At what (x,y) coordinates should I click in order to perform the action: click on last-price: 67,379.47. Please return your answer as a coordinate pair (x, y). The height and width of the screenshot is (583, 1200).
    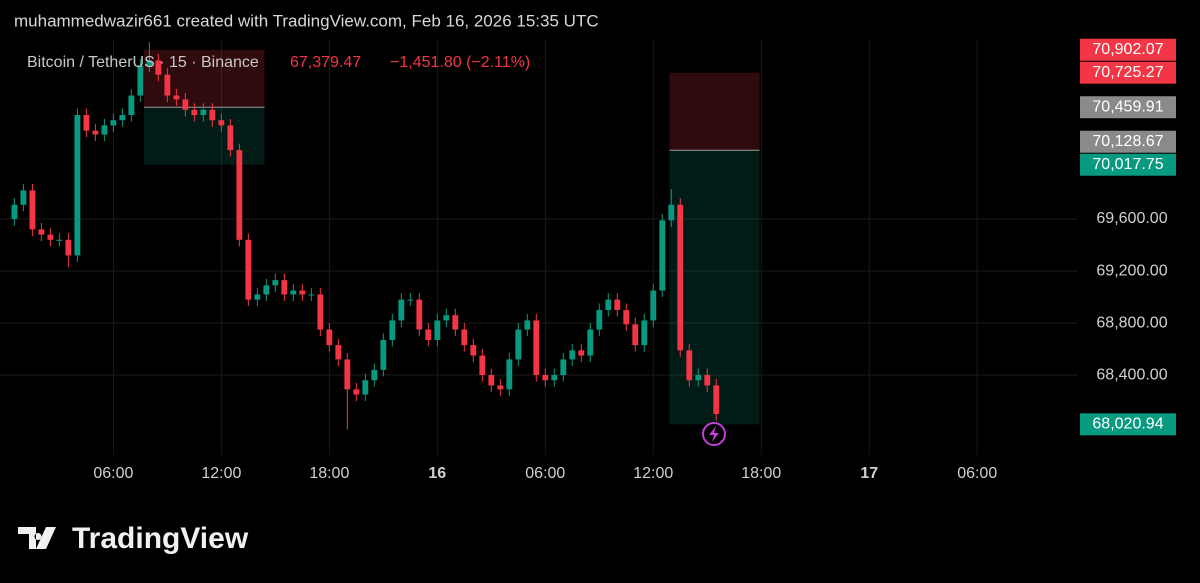
    Looking at the image, I should click on (325, 62).